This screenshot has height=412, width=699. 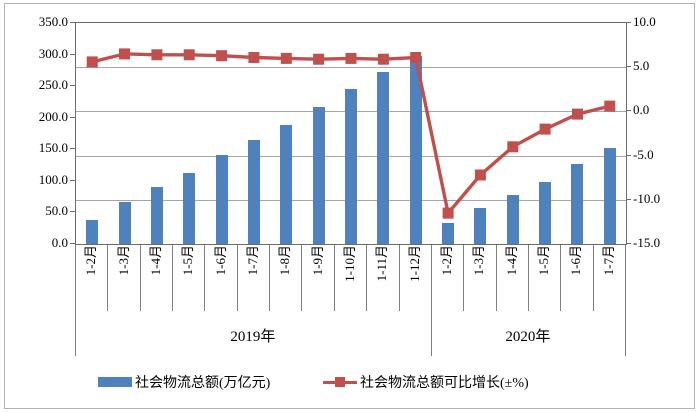 What do you see at coordinates (444, 383) in the screenshot?
I see `legend-label-line-series: 社会物流总额可比增长(±%)` at bounding box center [444, 383].